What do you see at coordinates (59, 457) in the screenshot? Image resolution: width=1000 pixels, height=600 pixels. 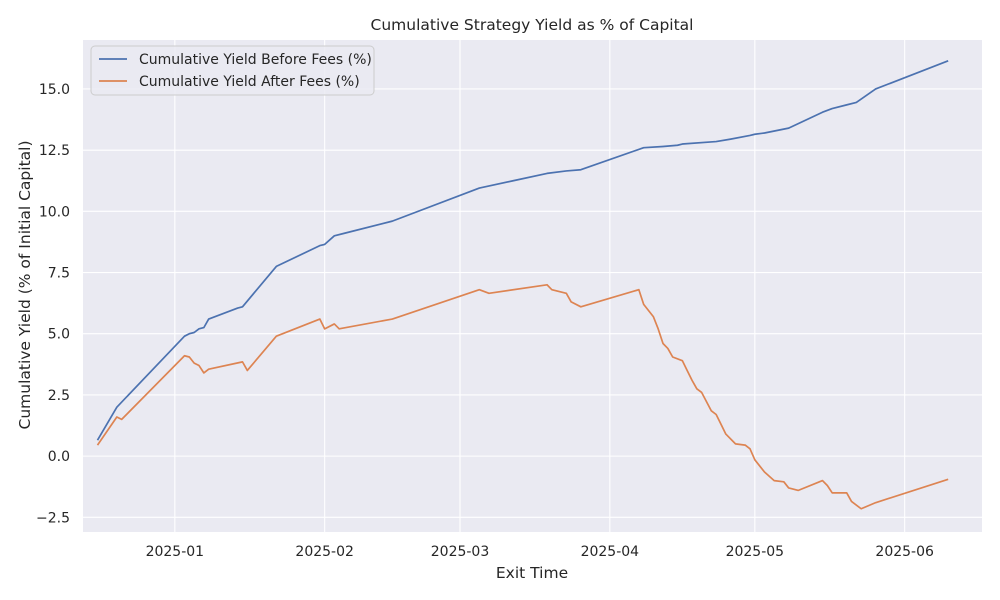 I see `y-tick-label: 0.0` at bounding box center [59, 457].